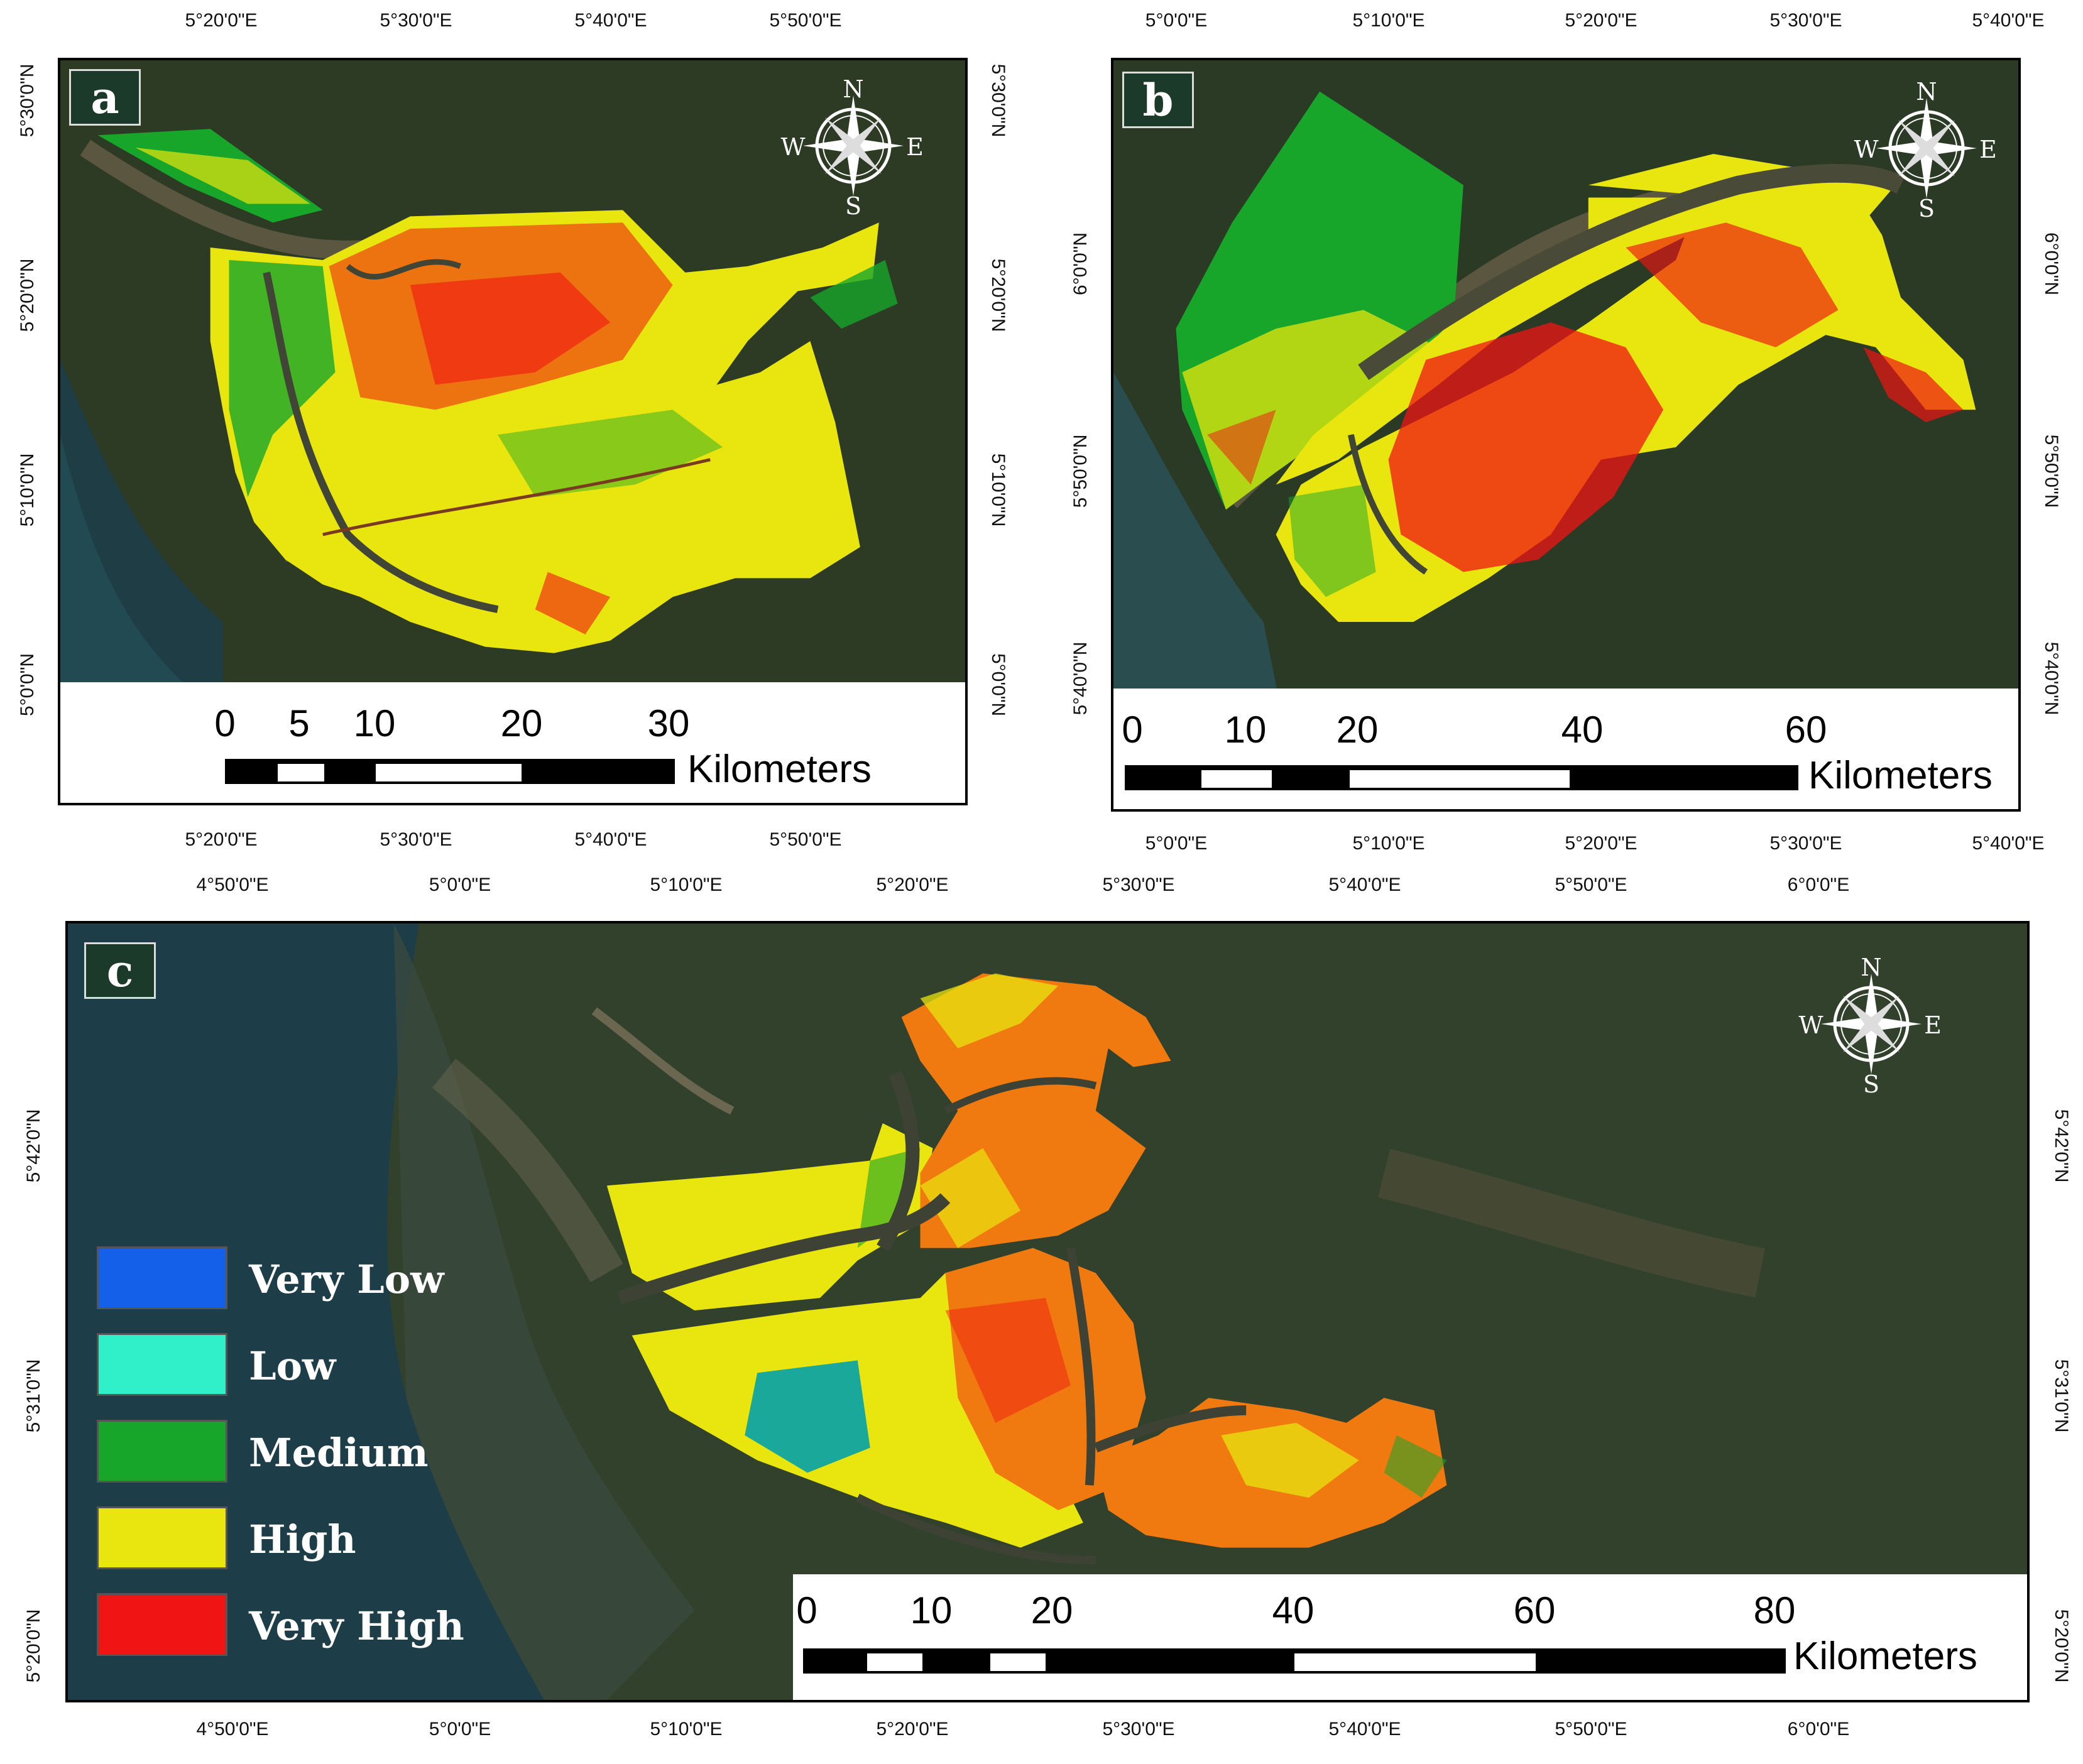 The height and width of the screenshot is (1764, 2083). I want to click on compass-c: N S E W, so click(1870, 1026).